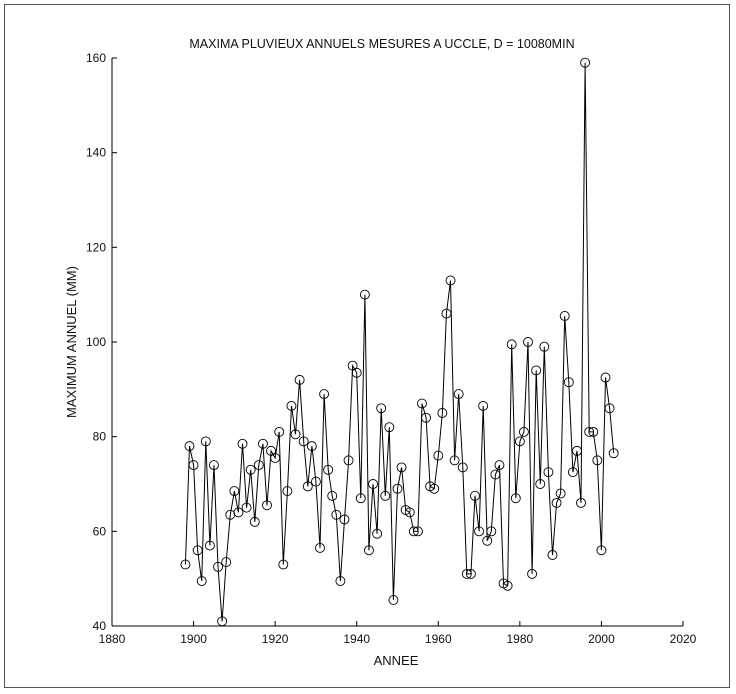  I want to click on y-tick-label: 160, so click(96, 58).